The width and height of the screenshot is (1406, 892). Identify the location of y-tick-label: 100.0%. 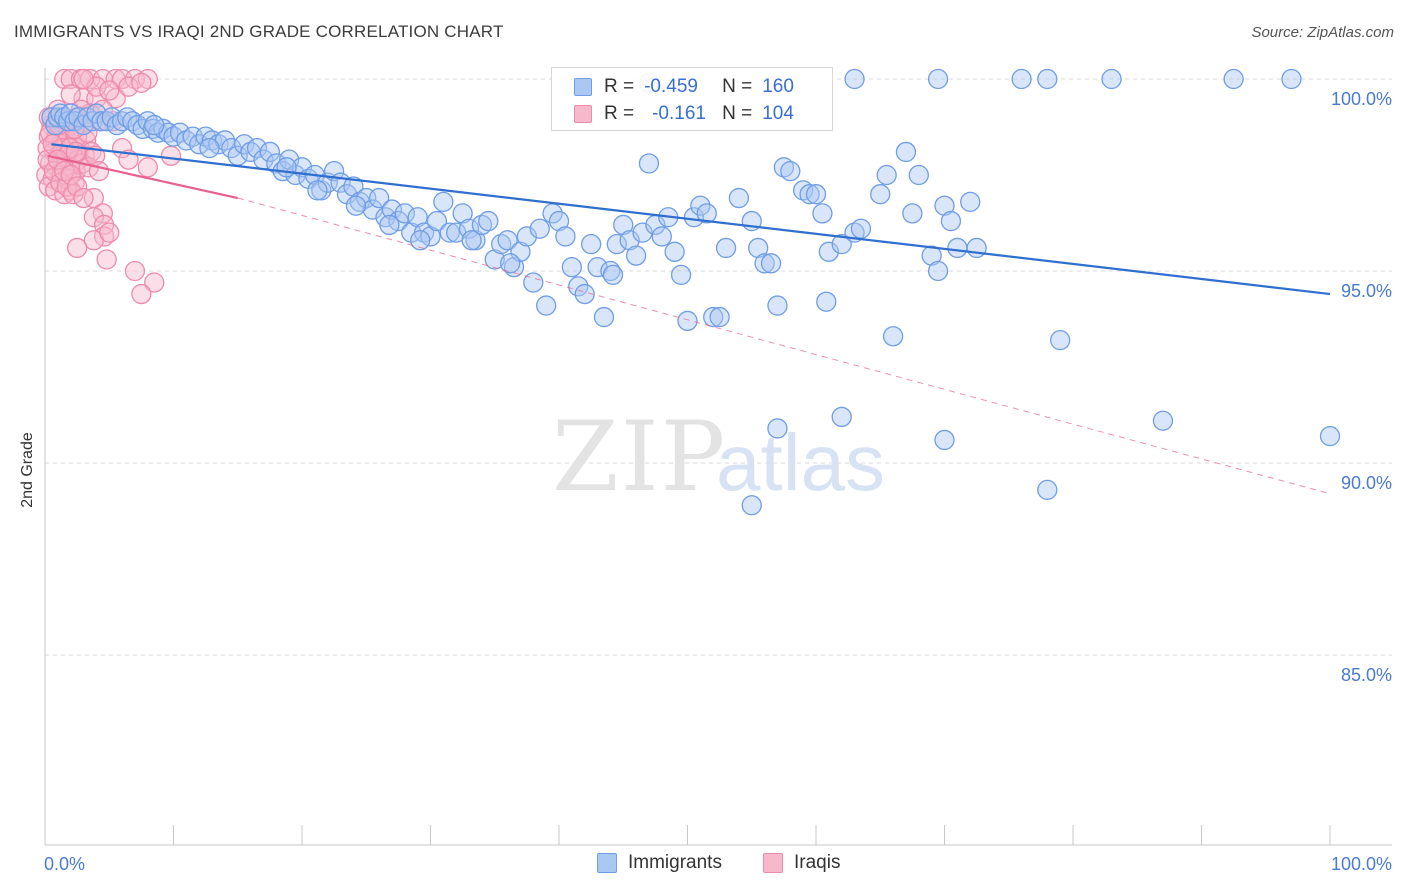
(1361, 99).